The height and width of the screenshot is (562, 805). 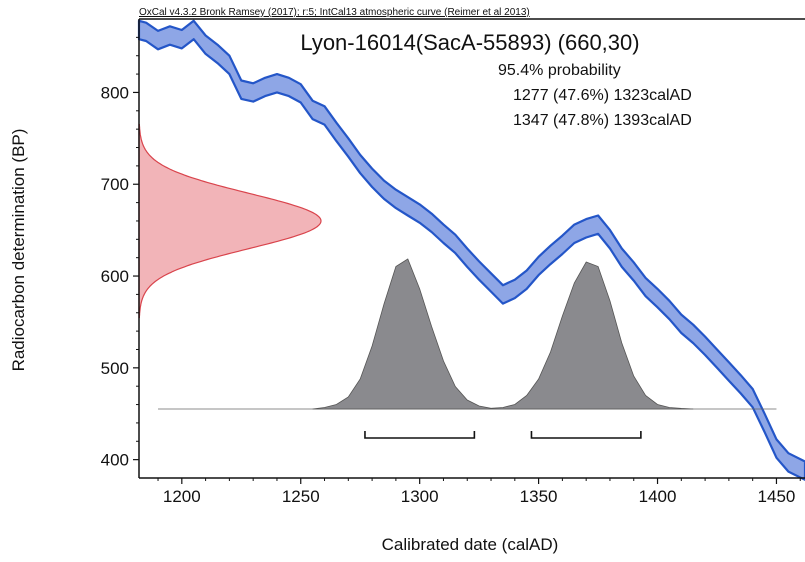 I want to click on x-tick-label: 1450, so click(x=777, y=496).